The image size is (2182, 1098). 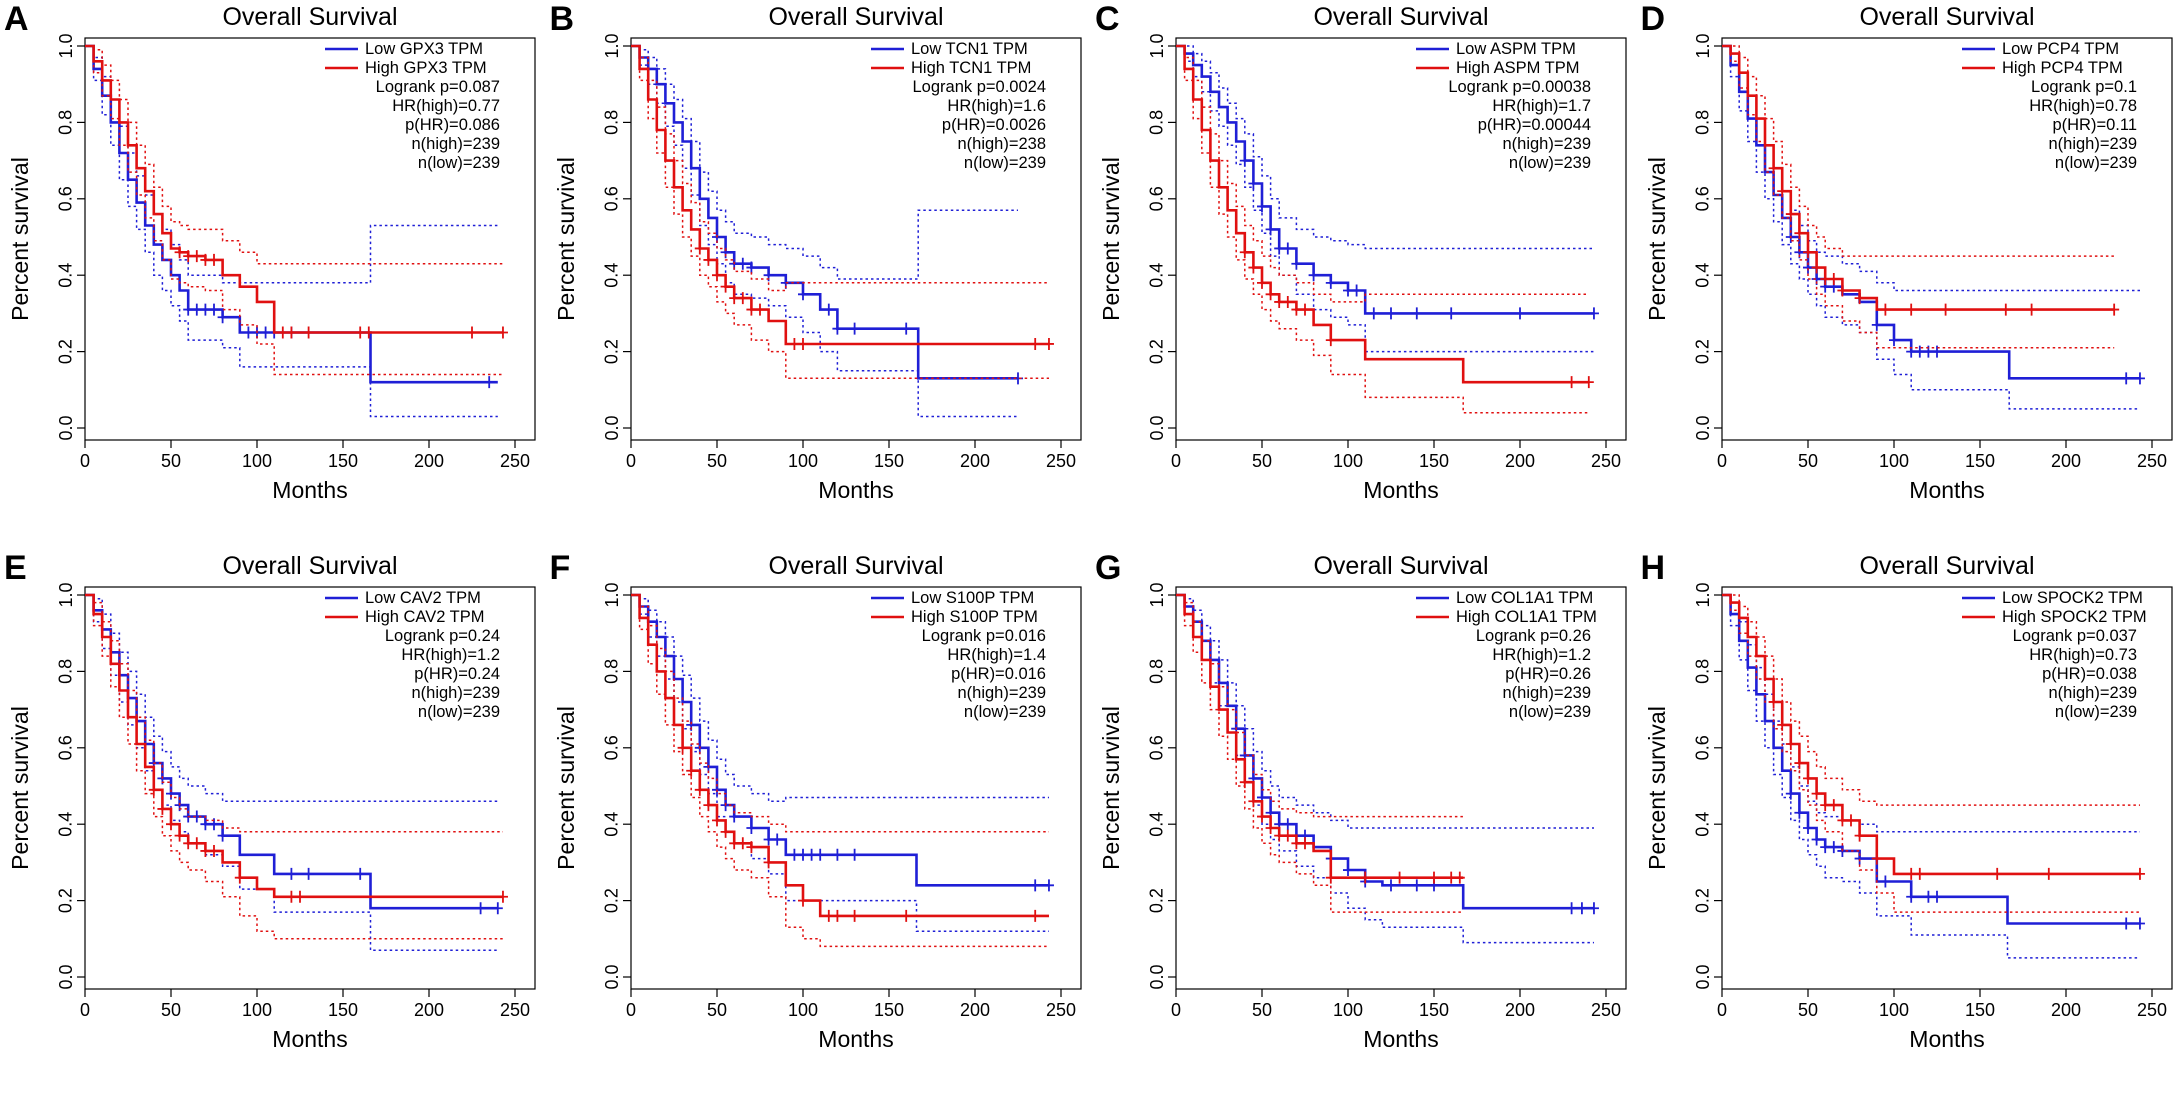 I want to click on chart-title: Overall Survival, so click(x=1946, y=17).